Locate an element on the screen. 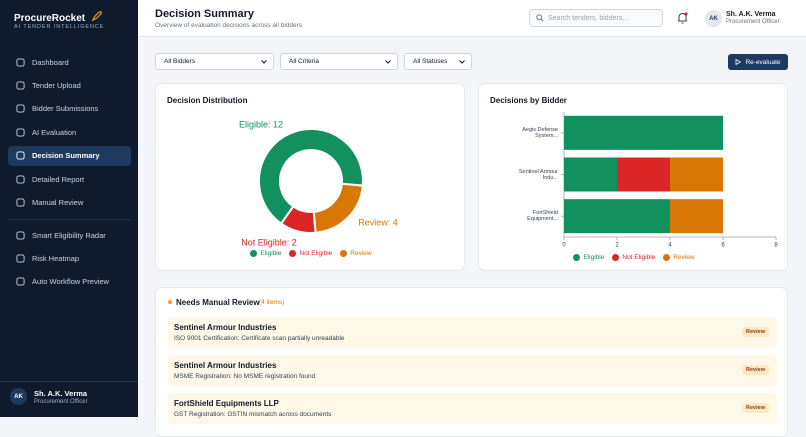 The width and height of the screenshot is (806, 437). page-title: Decision Summary is located at coordinates (205, 14).